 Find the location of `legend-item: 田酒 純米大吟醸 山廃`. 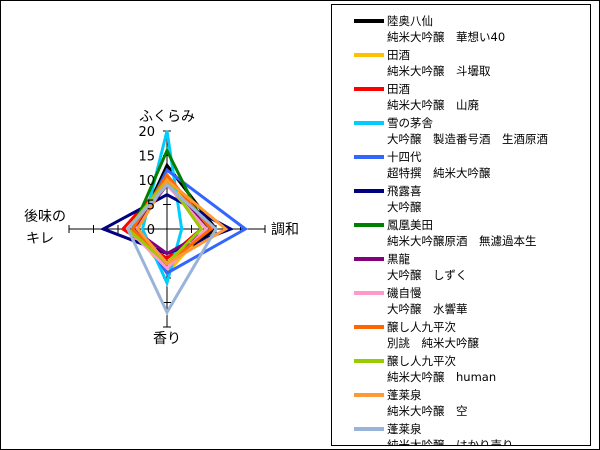

legend-item: 田酒 純米大吟醸 山廃 is located at coordinates (461, 95).